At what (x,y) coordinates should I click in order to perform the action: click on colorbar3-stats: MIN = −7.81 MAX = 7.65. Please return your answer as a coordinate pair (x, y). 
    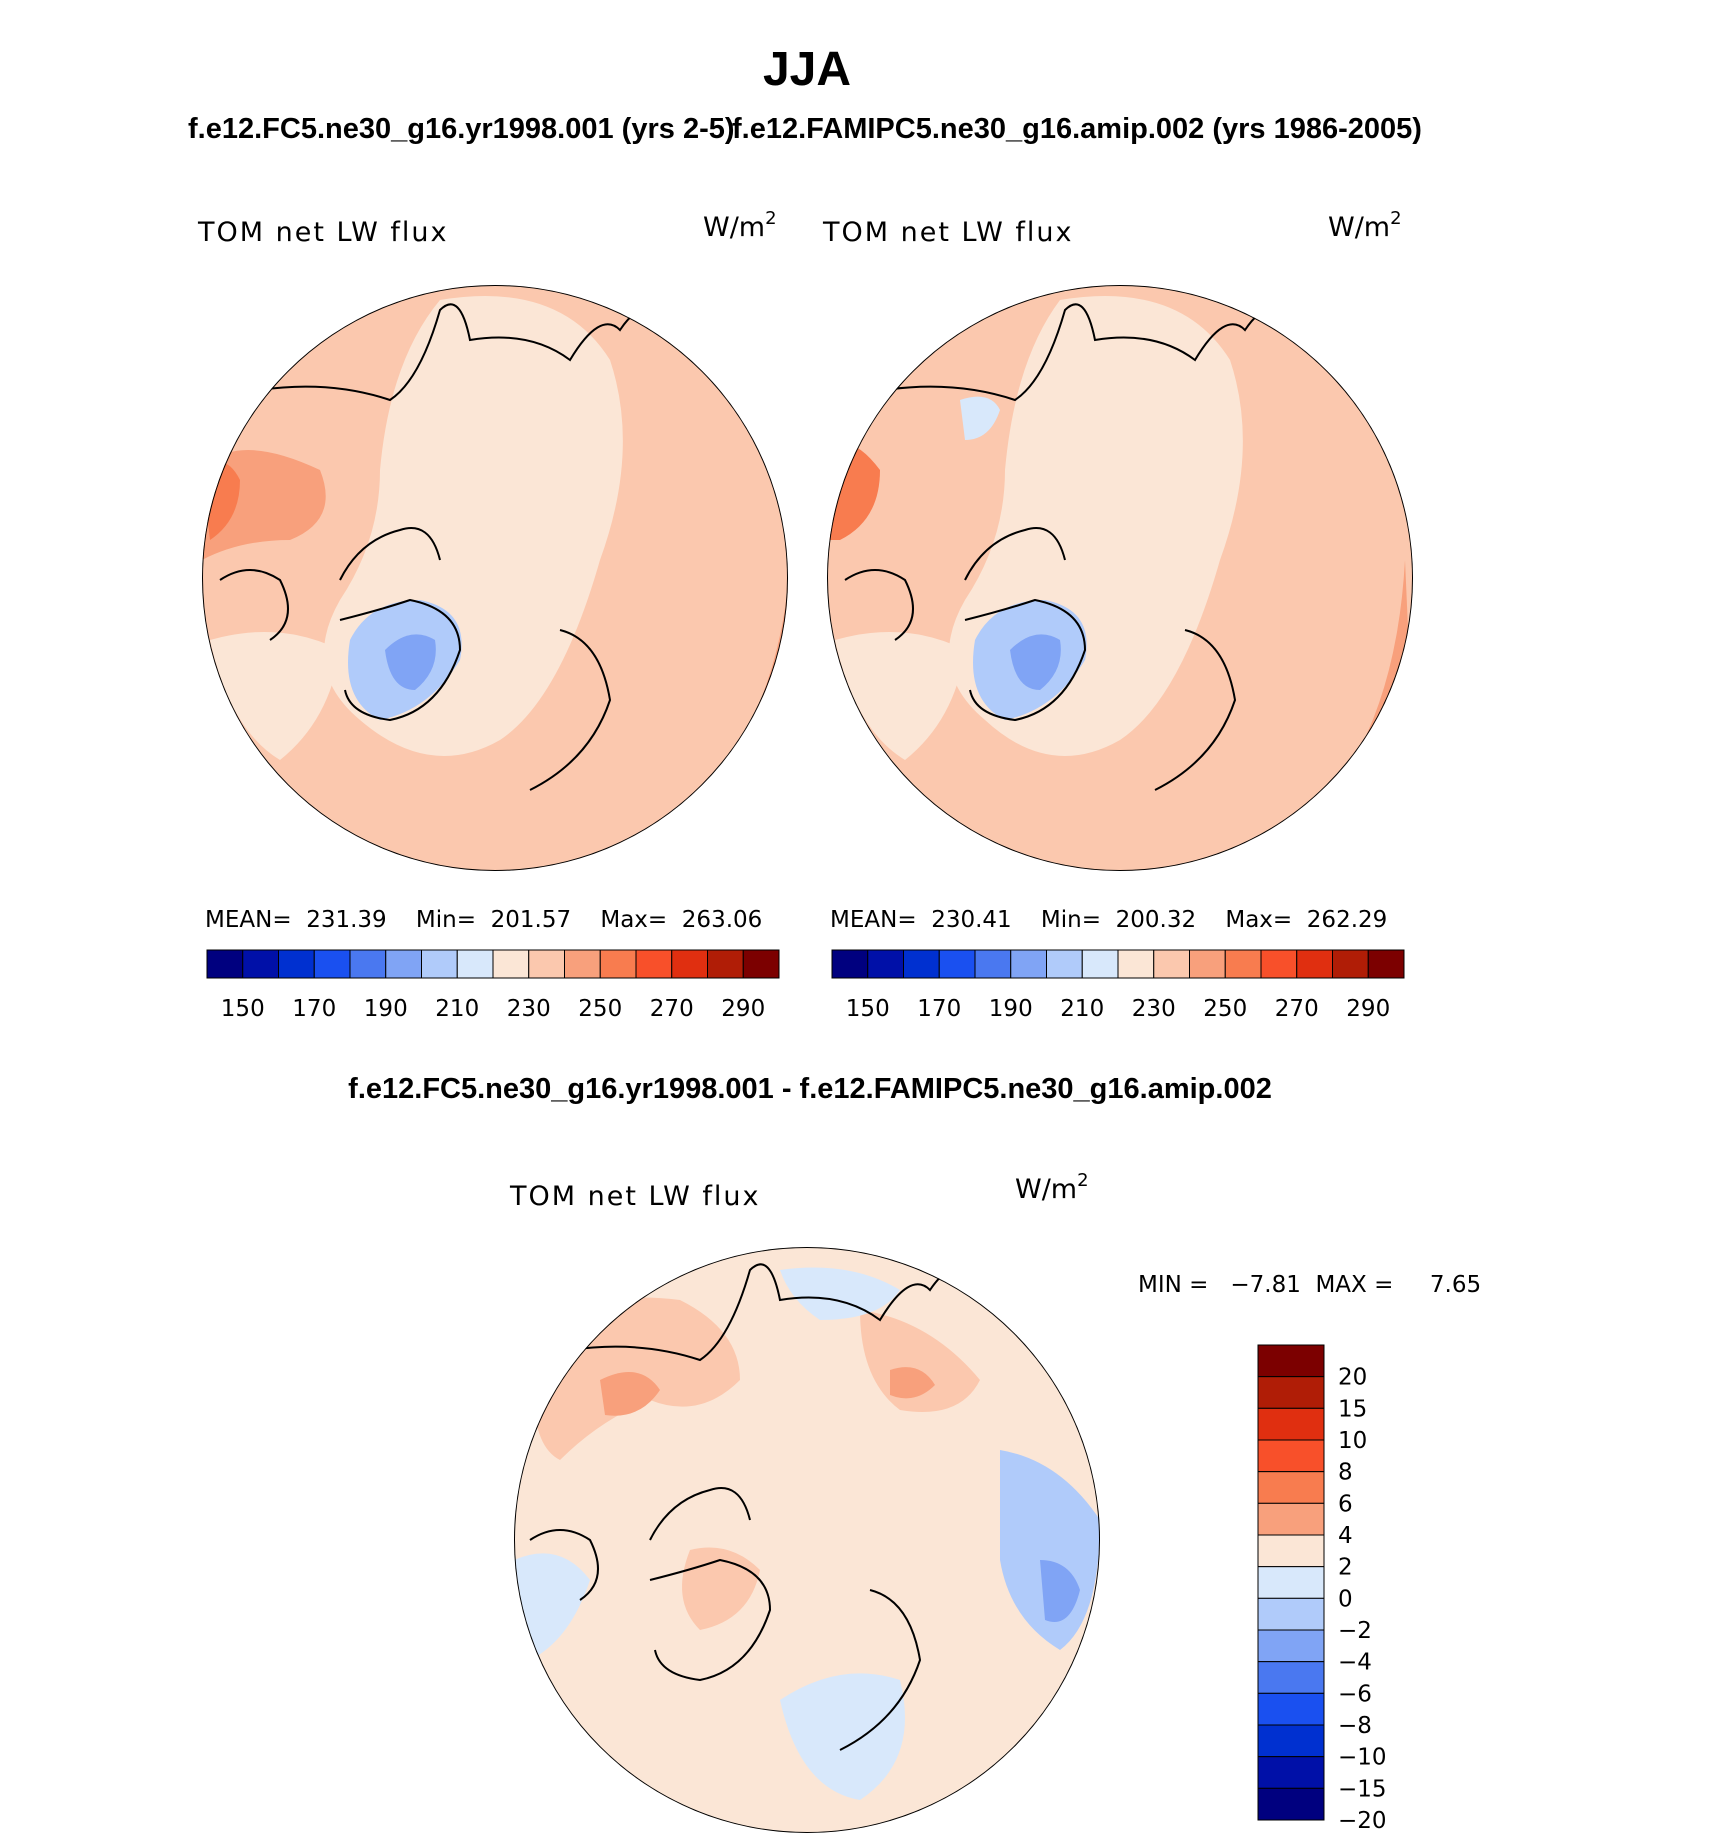
    Looking at the image, I should click on (1309, 1285).